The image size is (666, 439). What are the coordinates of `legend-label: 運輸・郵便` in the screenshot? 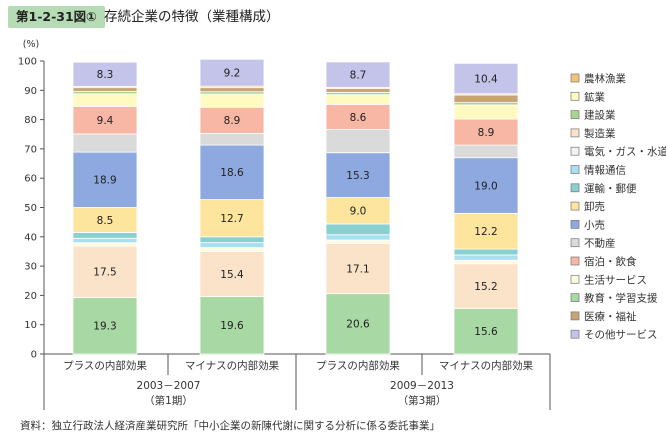 It's located at (610, 188).